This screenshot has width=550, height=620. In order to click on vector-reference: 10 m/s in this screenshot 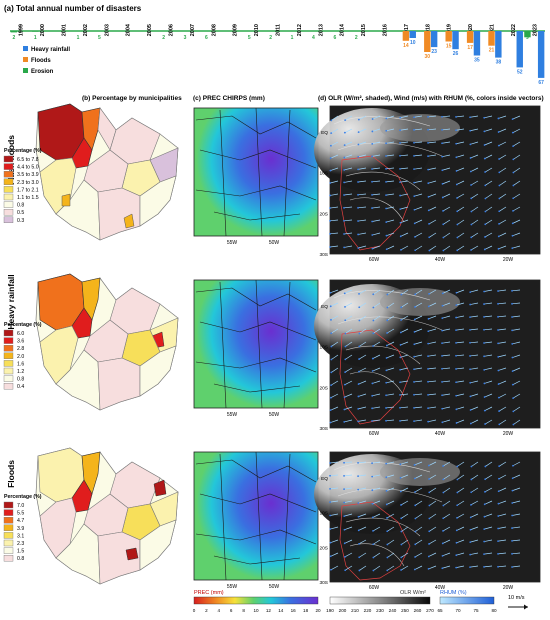, I will do `click(518, 602)`.